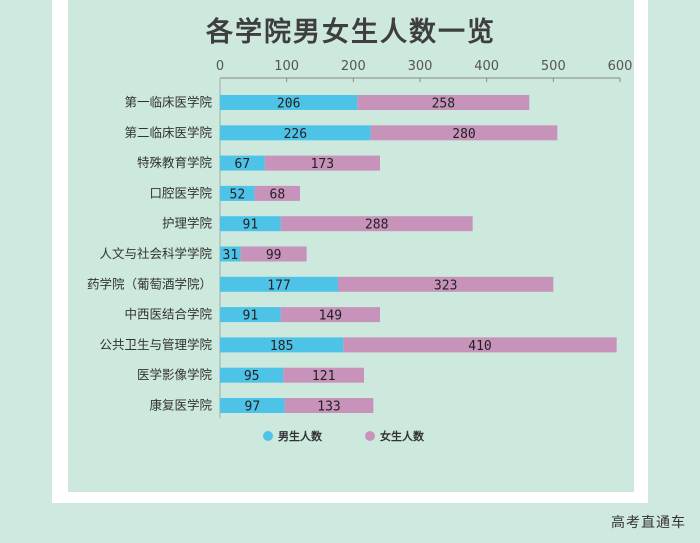  I want to click on x-tick-label: 200, so click(353, 66).